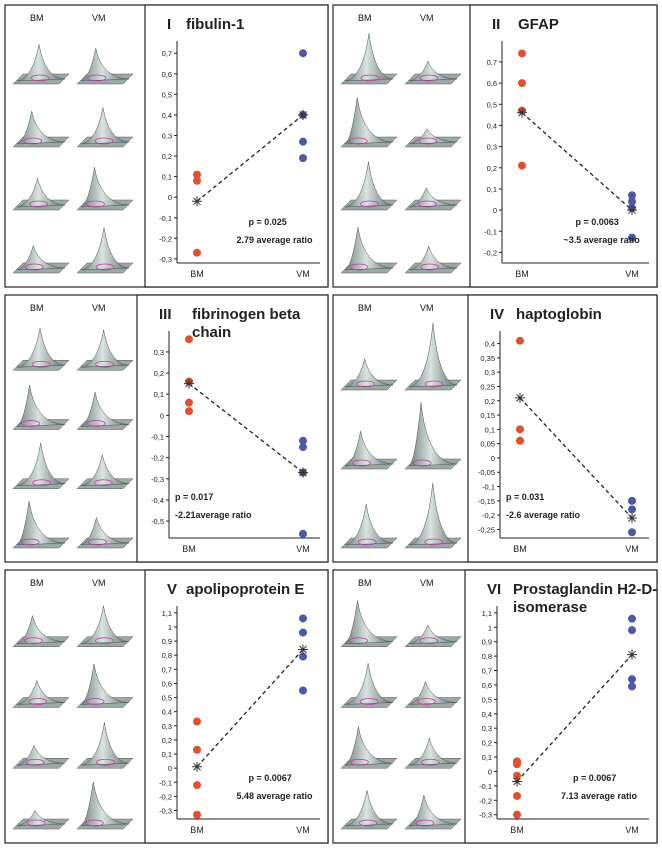  Describe the element at coordinates (497, 314) in the screenshot. I see `panel-number: IV` at that location.